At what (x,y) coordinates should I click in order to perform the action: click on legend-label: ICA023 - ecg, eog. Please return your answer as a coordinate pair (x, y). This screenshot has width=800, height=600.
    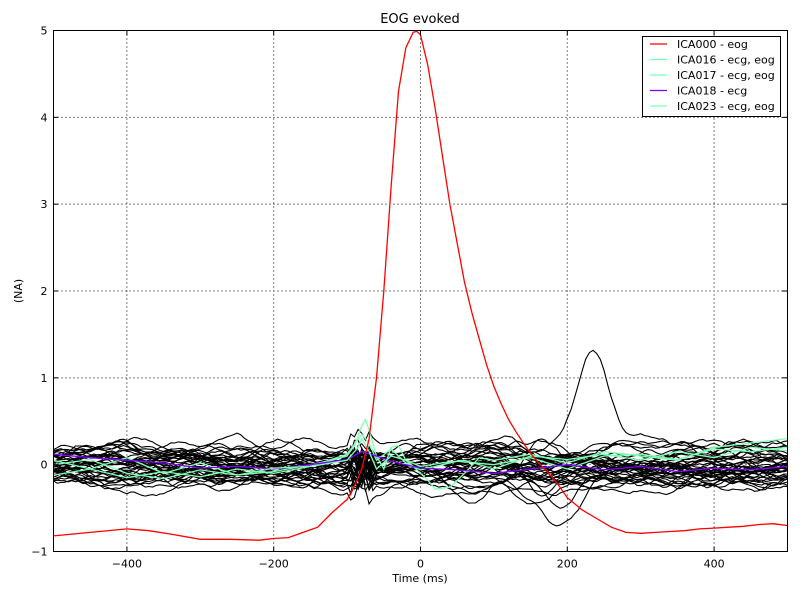
    Looking at the image, I should click on (726, 106).